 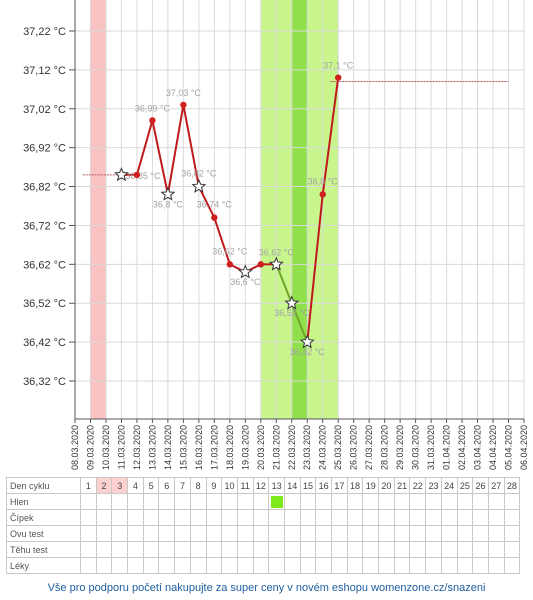 What do you see at coordinates (355, 485) in the screenshot?
I see `cycle-day-number: 18` at bounding box center [355, 485].